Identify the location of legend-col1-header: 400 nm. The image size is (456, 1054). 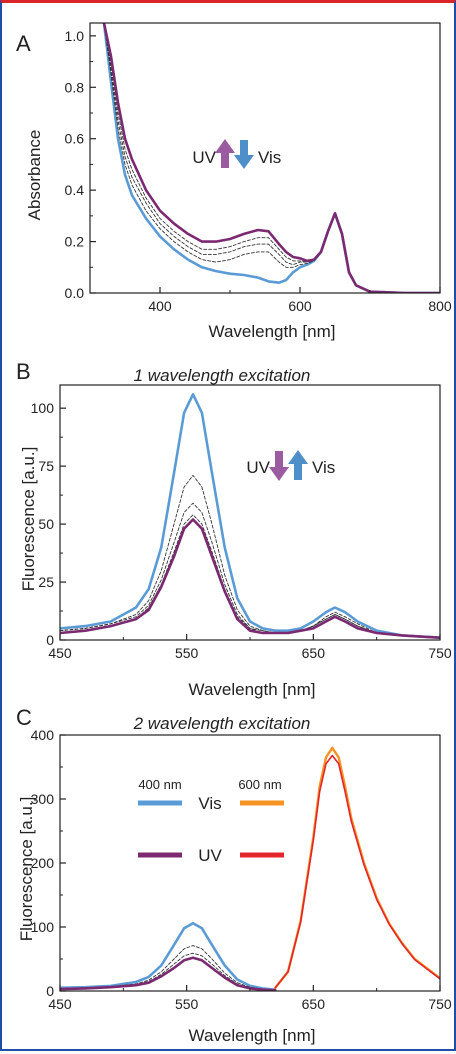
(159, 784).